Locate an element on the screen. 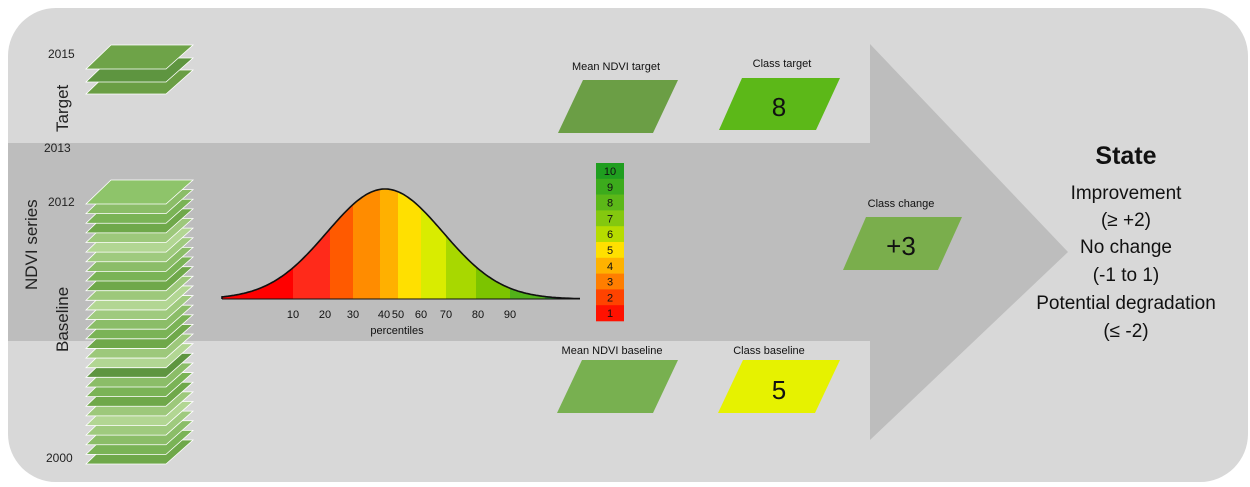  percentile-tick-label: 60 is located at coordinates (421, 315).